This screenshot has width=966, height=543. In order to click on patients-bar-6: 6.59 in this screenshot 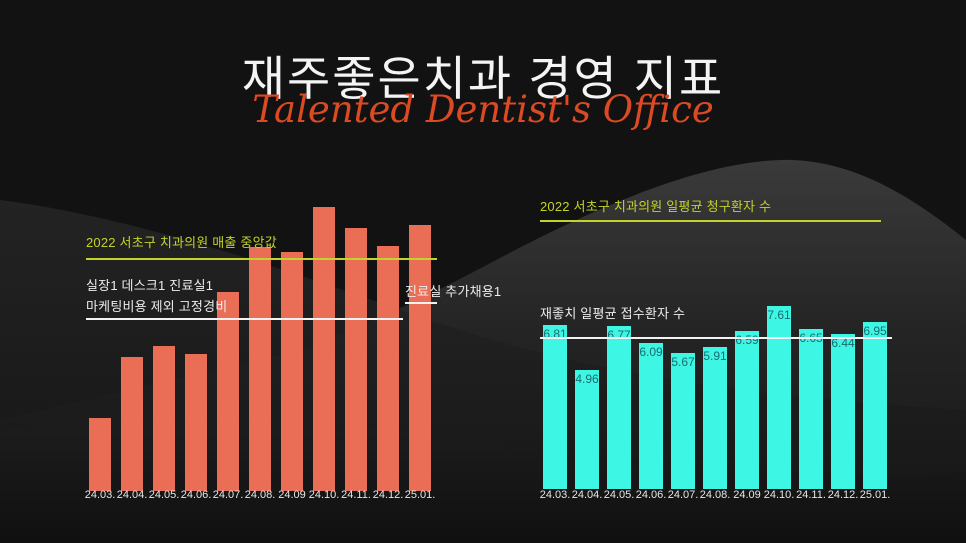, I will do `click(747, 410)`.